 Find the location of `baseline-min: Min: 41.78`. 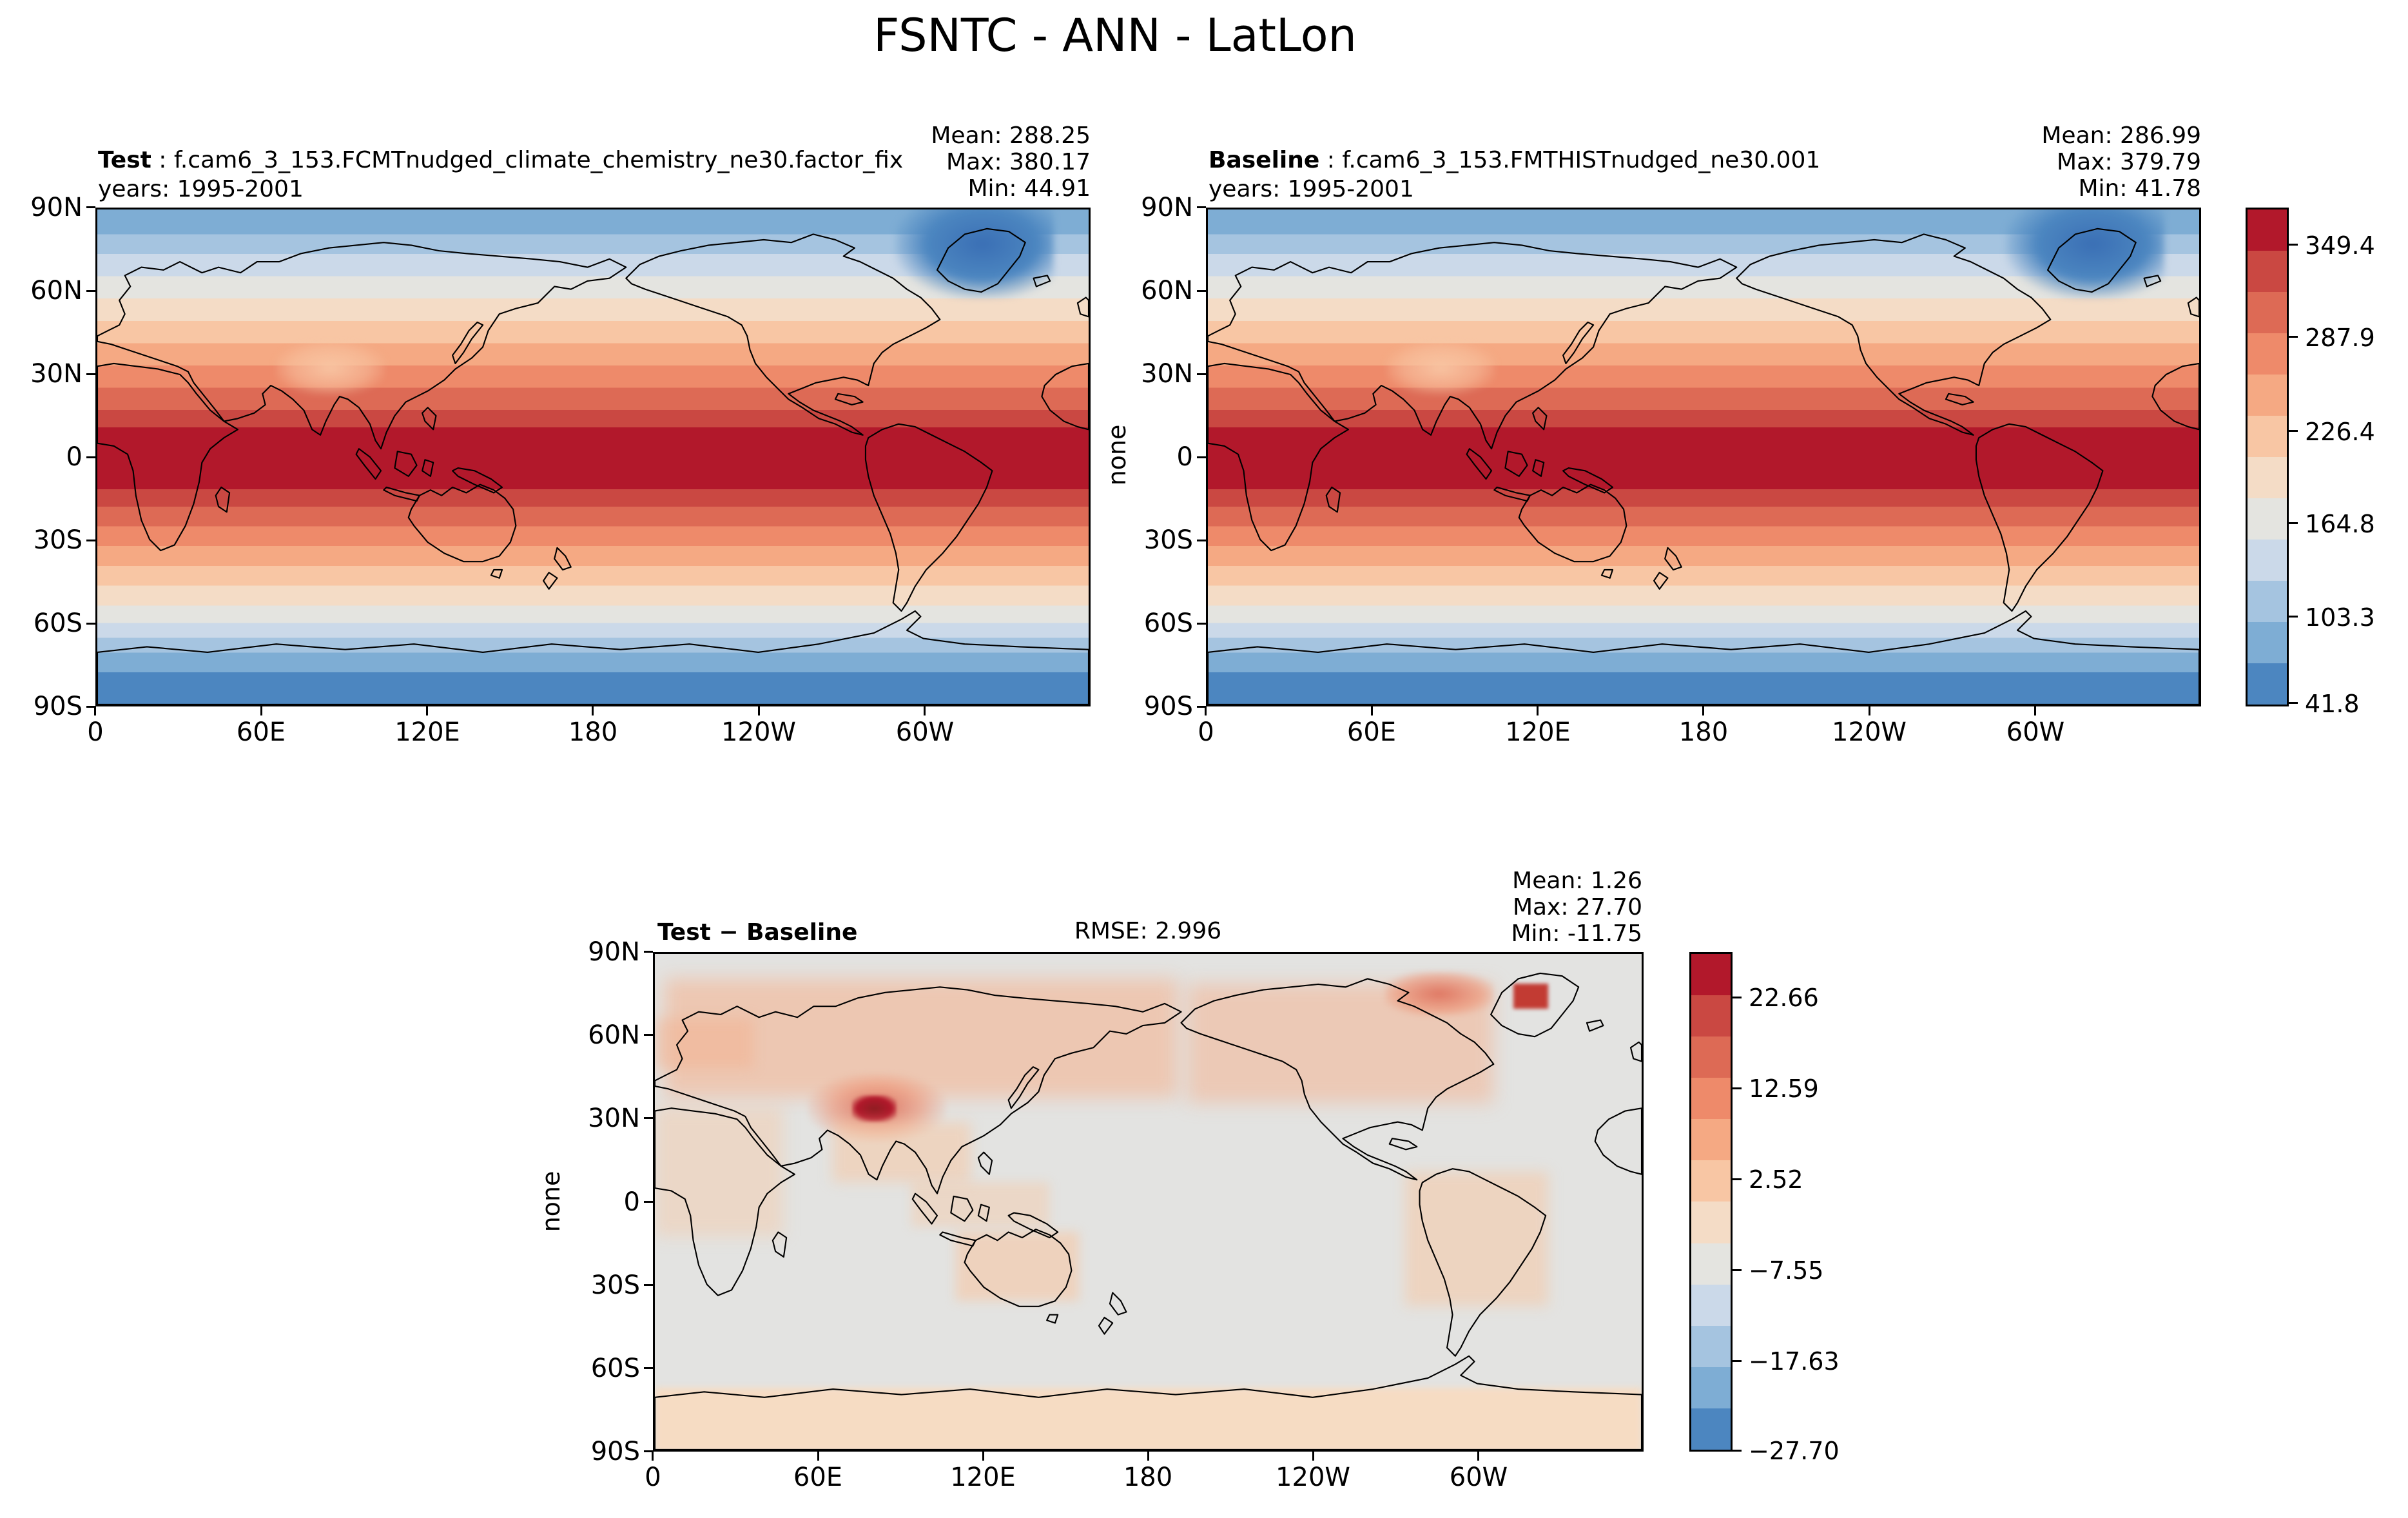

baseline-min: Min: 41.78 is located at coordinates (2139, 188).